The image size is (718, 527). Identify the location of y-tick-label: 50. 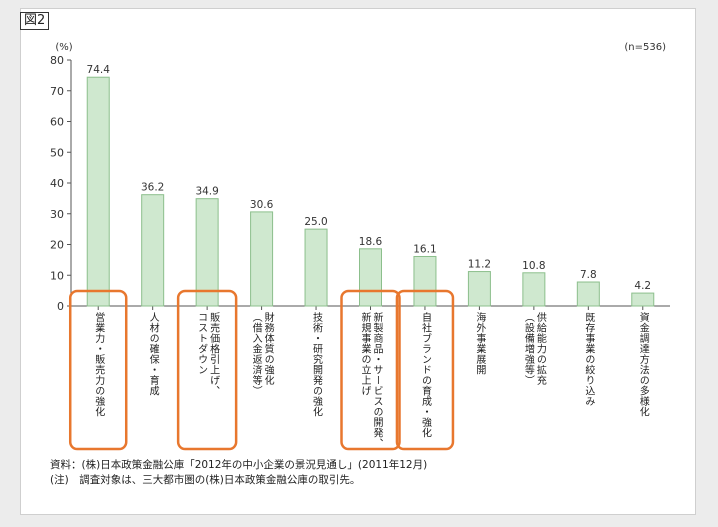
(57, 152).